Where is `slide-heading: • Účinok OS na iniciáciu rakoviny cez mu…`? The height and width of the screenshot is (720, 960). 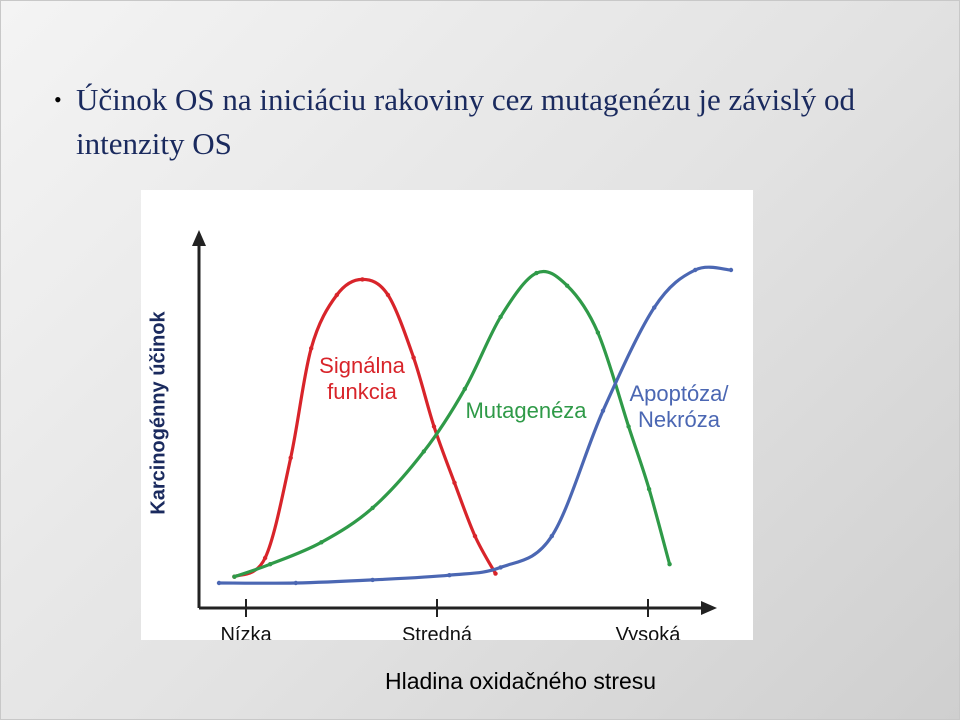
slide-heading: • Účinok OS na iniciáciu rakoviny cez mu… is located at coordinates (494, 122).